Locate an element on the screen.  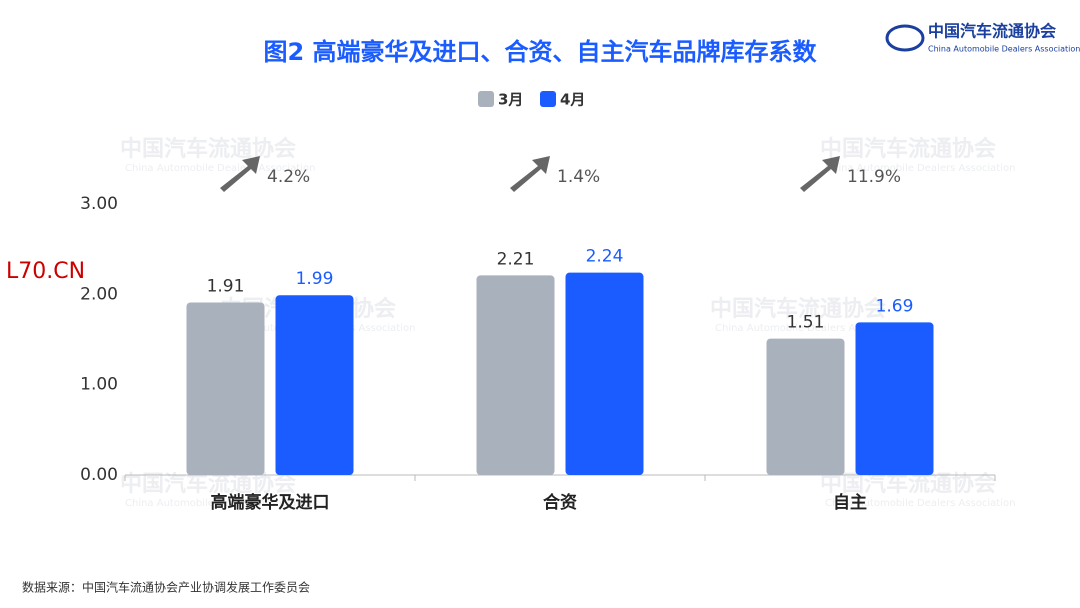
value-label: 2.24 is located at coordinates (605, 257).